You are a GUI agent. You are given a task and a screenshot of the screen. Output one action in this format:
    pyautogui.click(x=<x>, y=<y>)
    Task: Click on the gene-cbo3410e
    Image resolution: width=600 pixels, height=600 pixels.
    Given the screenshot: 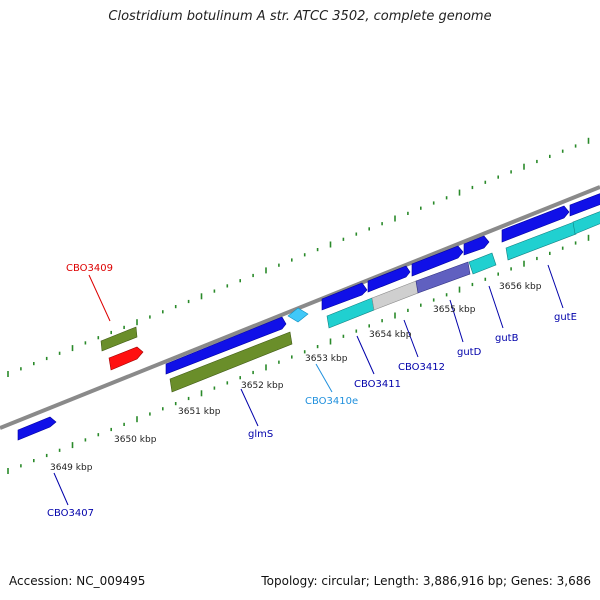 What is the action you would take?
    pyautogui.click(x=298, y=315)
    